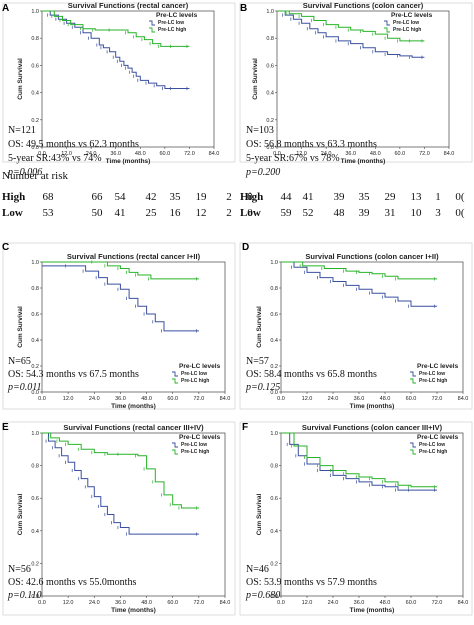 The image size is (474, 625). I want to click on stat-line: p=0.110, so click(24, 595).